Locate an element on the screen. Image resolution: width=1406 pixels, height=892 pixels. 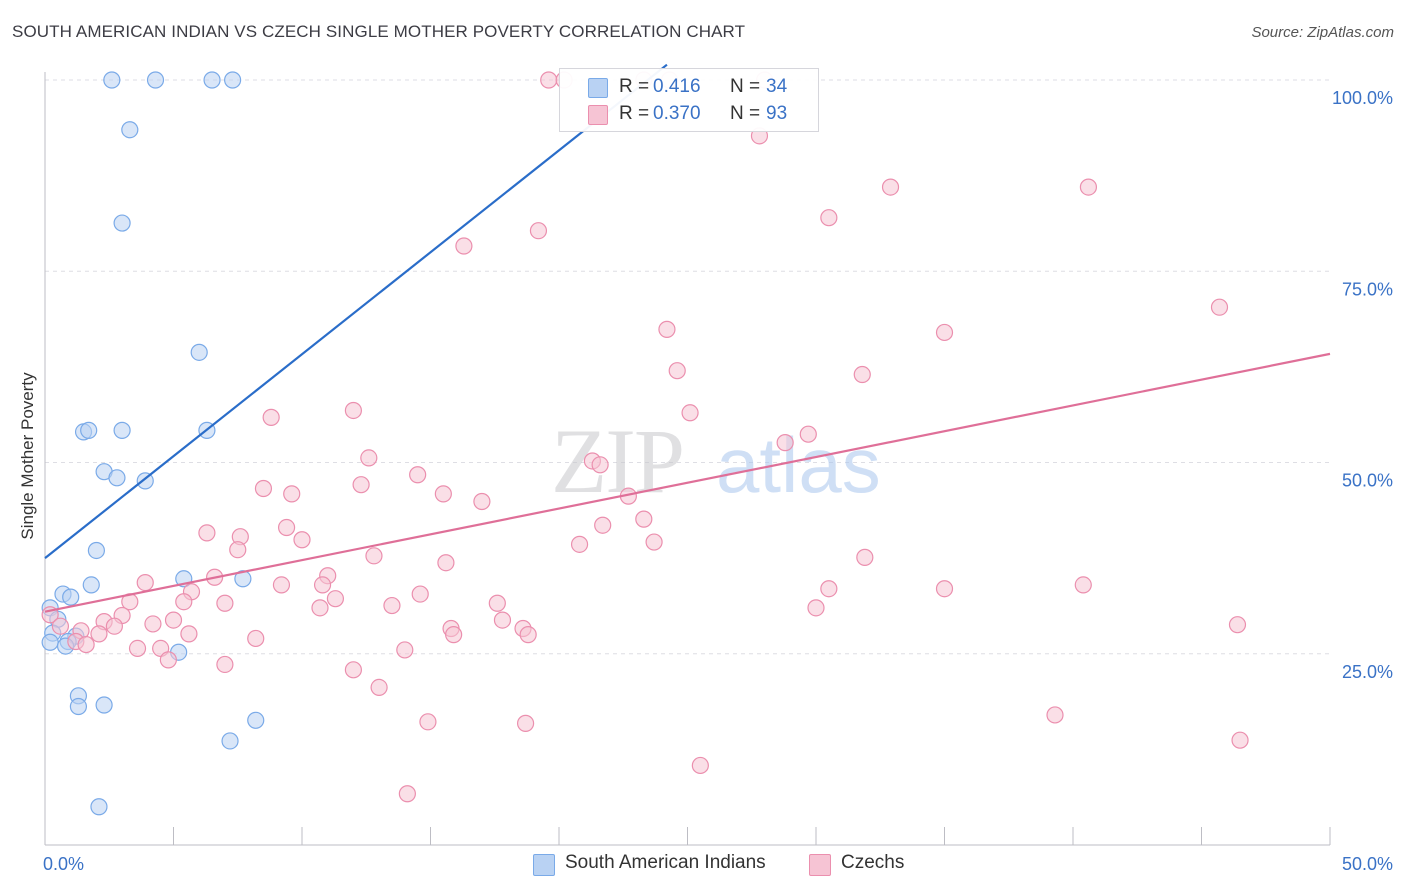
x-tick-label: 50.0% is located at coordinates (1367, 864).